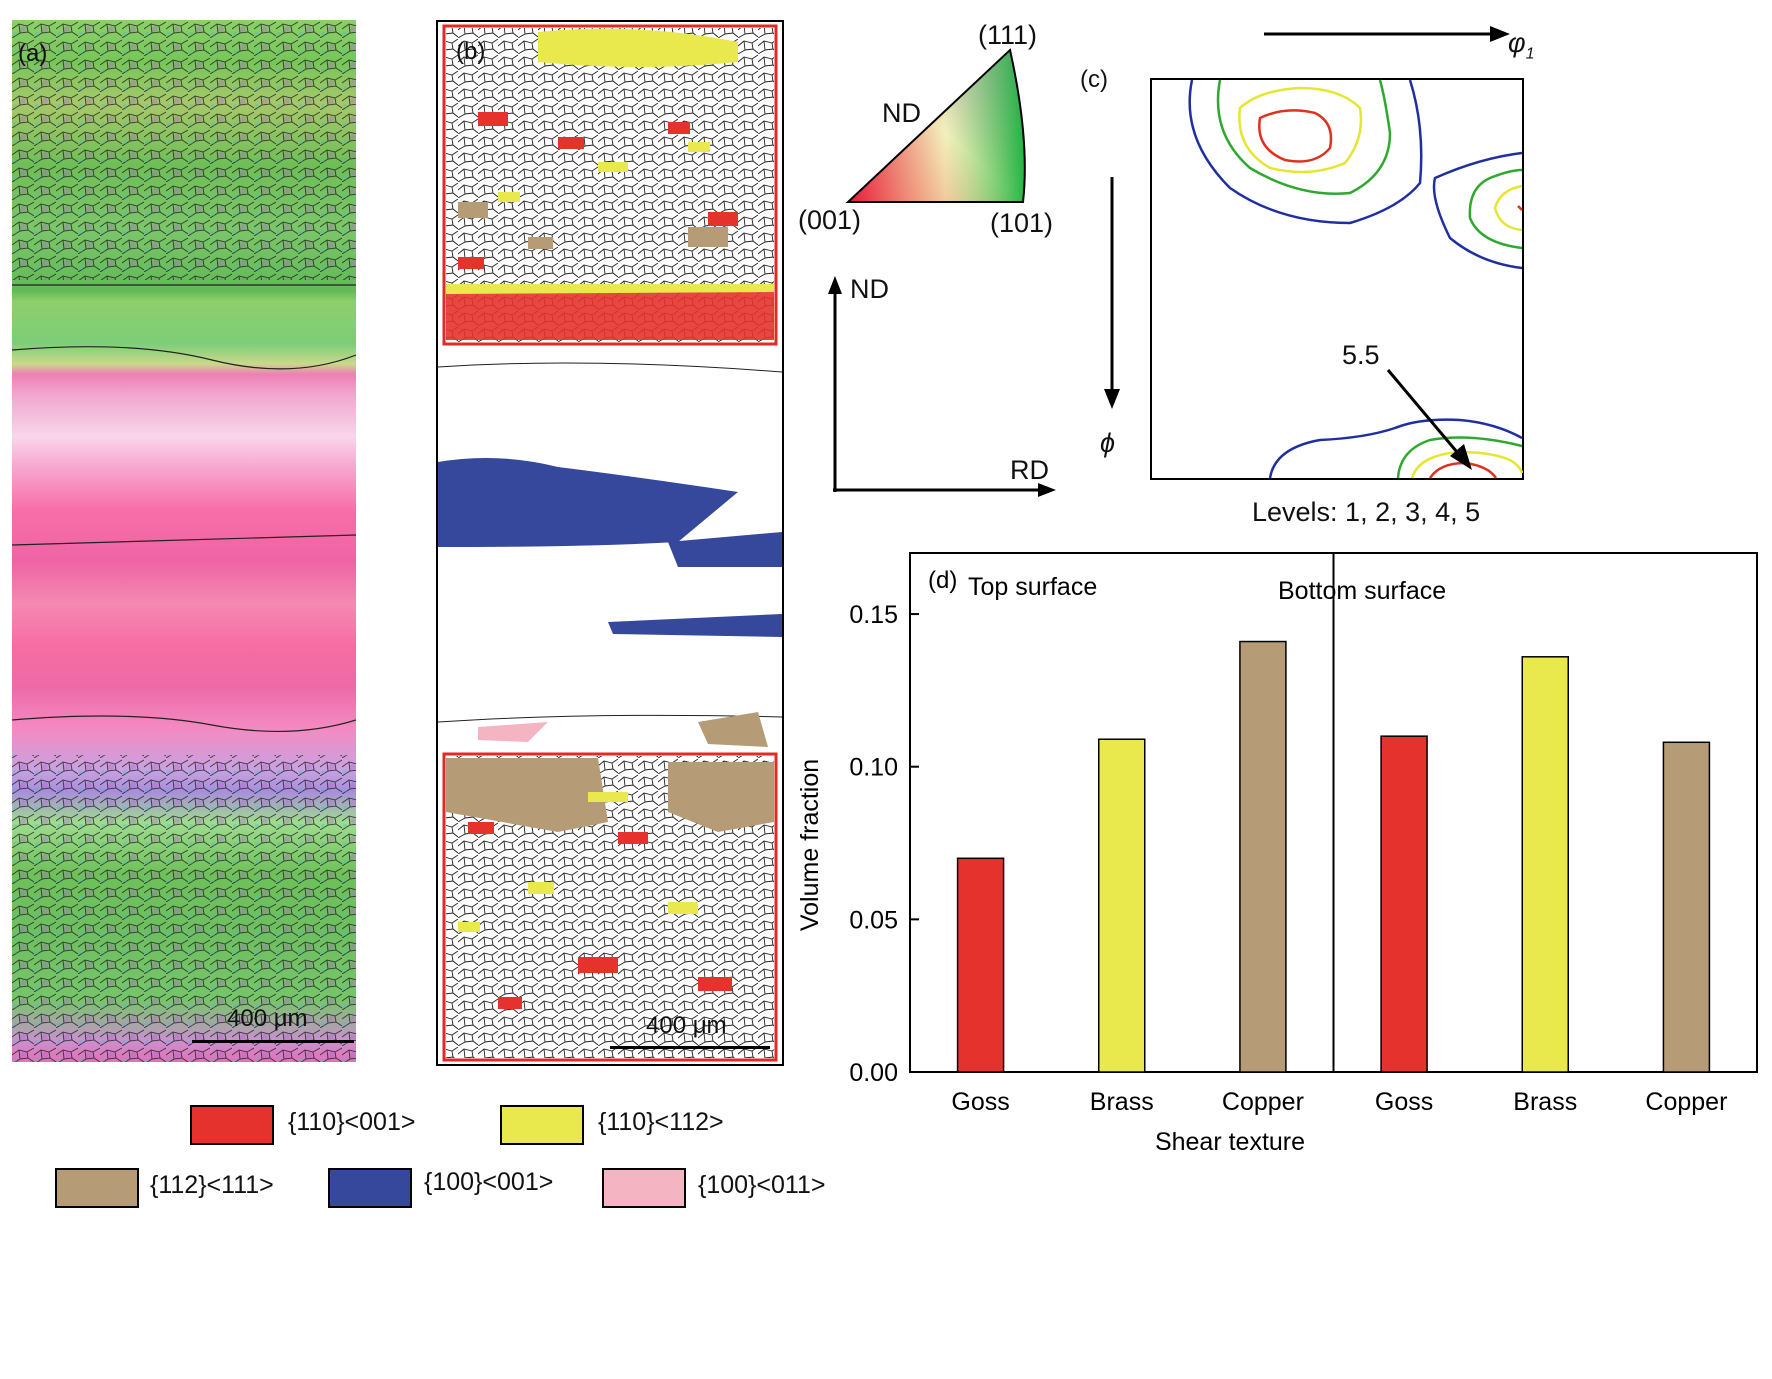 The height and width of the screenshot is (1379, 1772). Describe the element at coordinates (212, 1185) in the screenshot. I see `legend-label-112-111: {112}<111>` at that location.